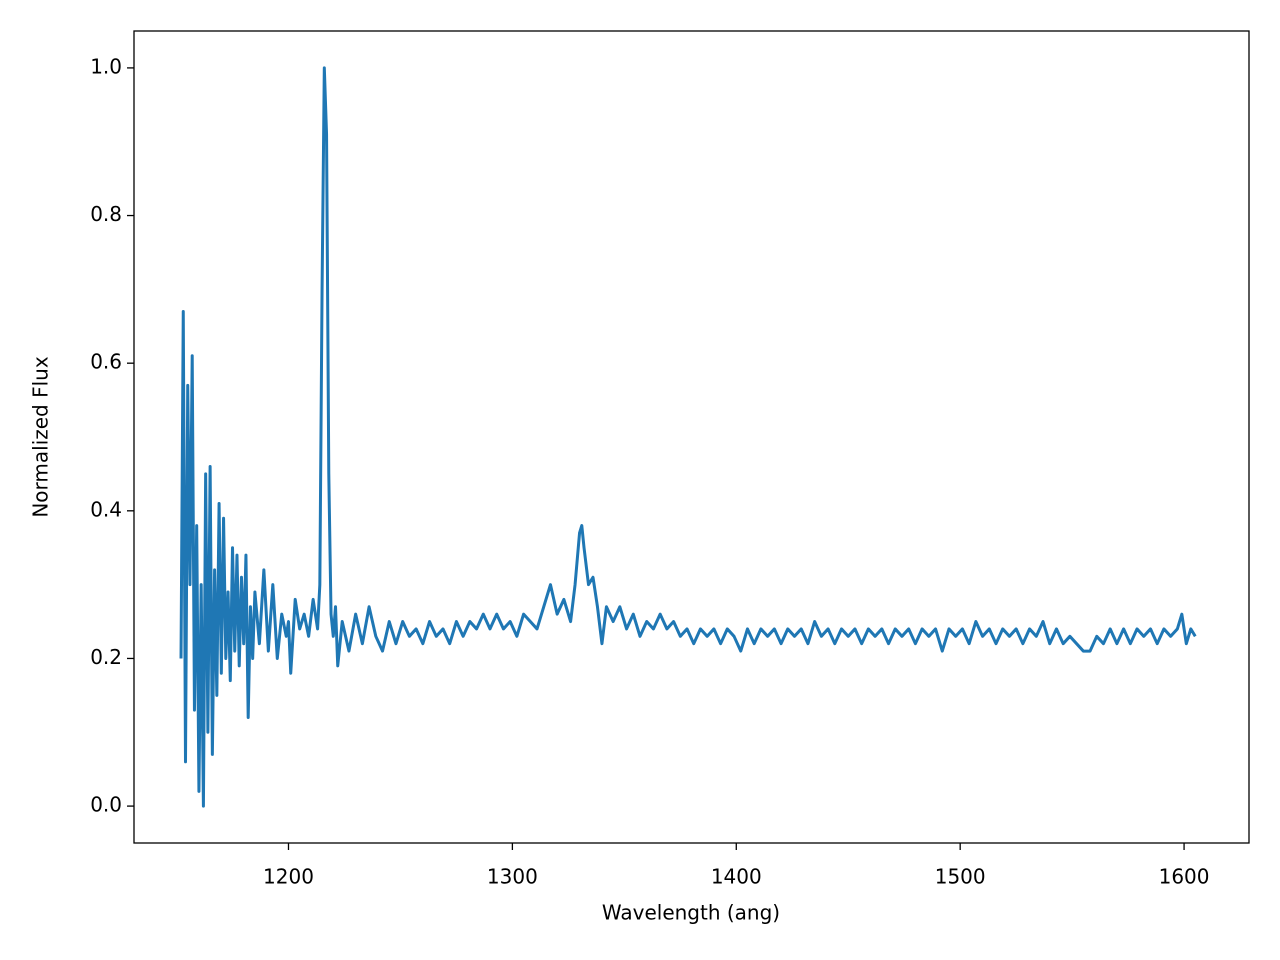 The width and height of the screenshot is (1280, 960). What do you see at coordinates (288, 877) in the screenshot?
I see `x-tick-label: 1200` at bounding box center [288, 877].